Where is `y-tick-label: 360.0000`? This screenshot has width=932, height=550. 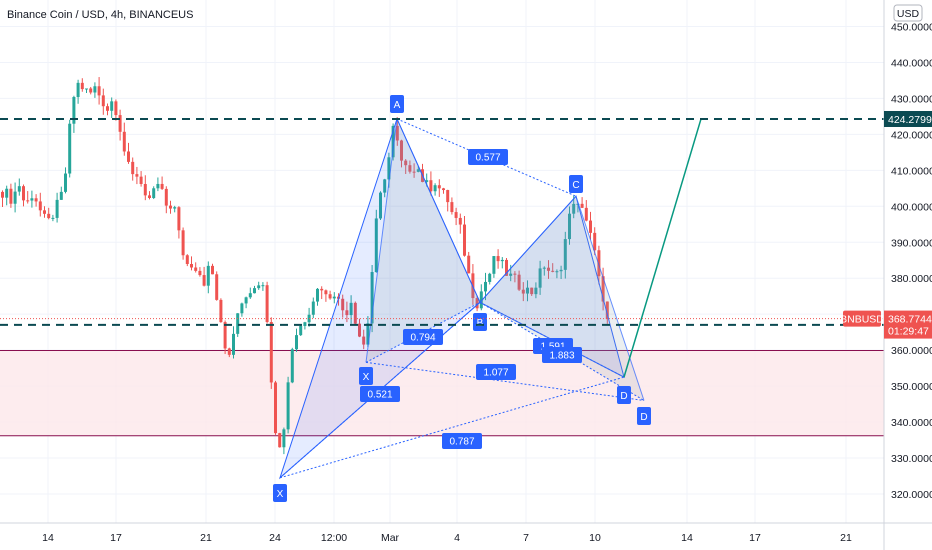 y-tick-label: 360.0000 is located at coordinates (911, 351).